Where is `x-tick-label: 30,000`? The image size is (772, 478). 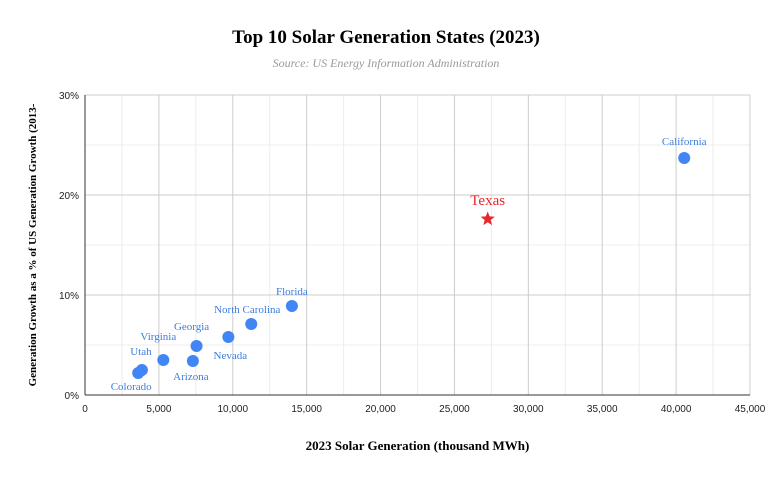 x-tick-label: 30,000 is located at coordinates (528, 409).